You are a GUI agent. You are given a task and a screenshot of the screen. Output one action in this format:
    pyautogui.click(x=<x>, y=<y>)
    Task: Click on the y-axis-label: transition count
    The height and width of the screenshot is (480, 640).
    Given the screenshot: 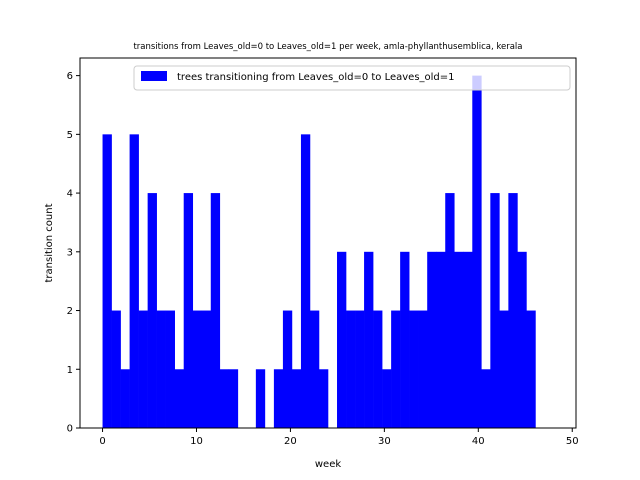 What is the action you would take?
    pyautogui.click(x=49, y=242)
    